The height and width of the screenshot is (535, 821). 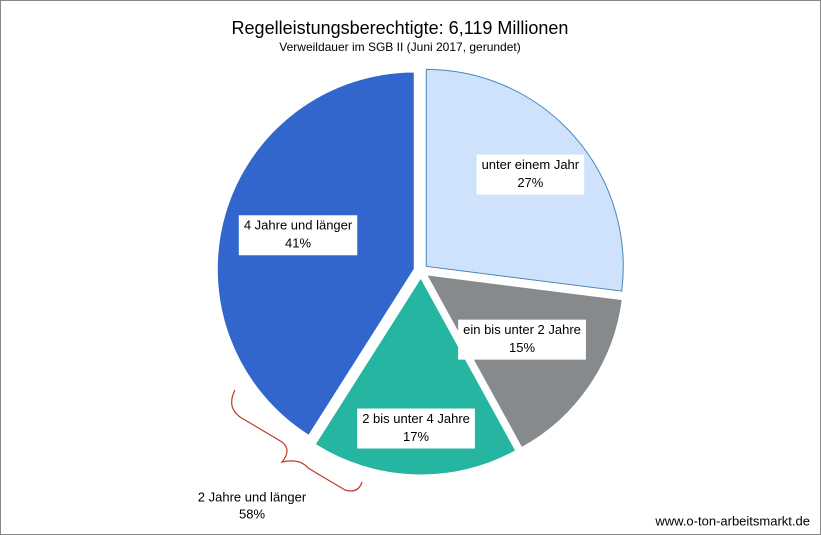 What do you see at coordinates (531, 164) in the screenshot?
I see `category-label: unter einem Jahr` at bounding box center [531, 164].